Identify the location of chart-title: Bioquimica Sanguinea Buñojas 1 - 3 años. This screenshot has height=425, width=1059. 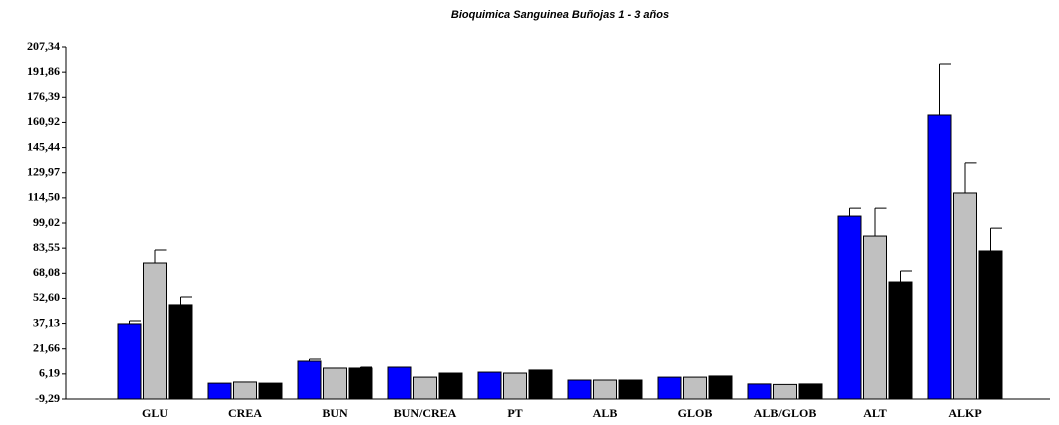
(560, 15).